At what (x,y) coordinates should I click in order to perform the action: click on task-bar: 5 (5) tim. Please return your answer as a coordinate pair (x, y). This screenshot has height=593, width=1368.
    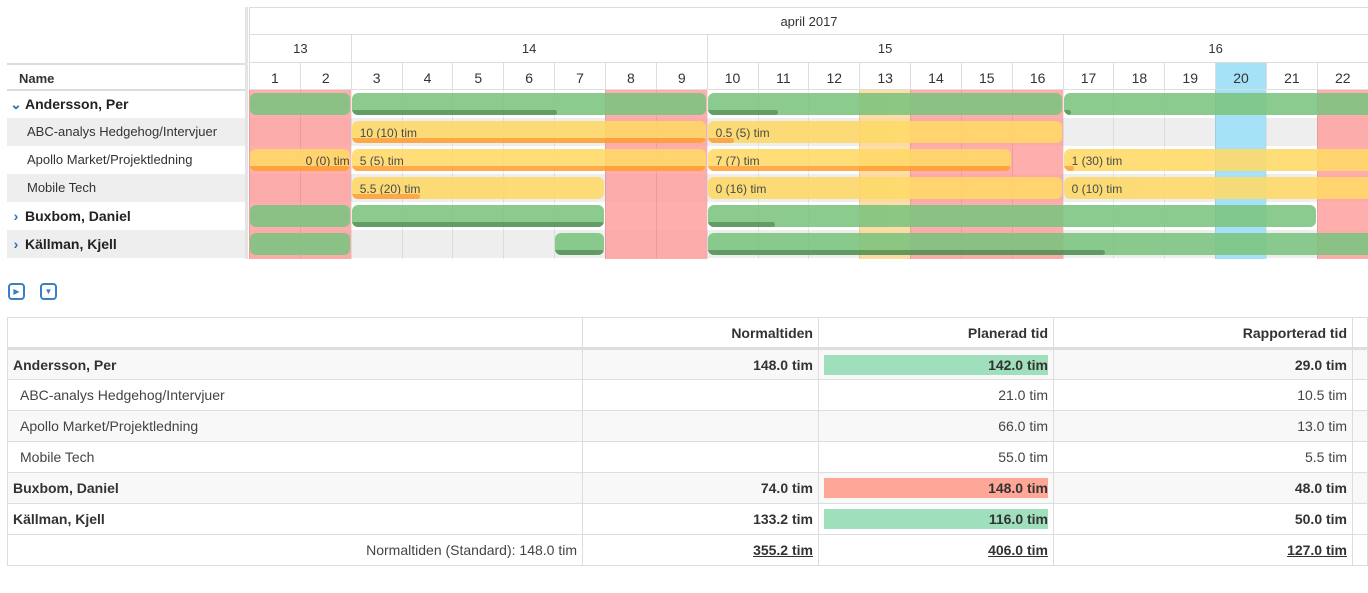
    Looking at the image, I should click on (528, 160).